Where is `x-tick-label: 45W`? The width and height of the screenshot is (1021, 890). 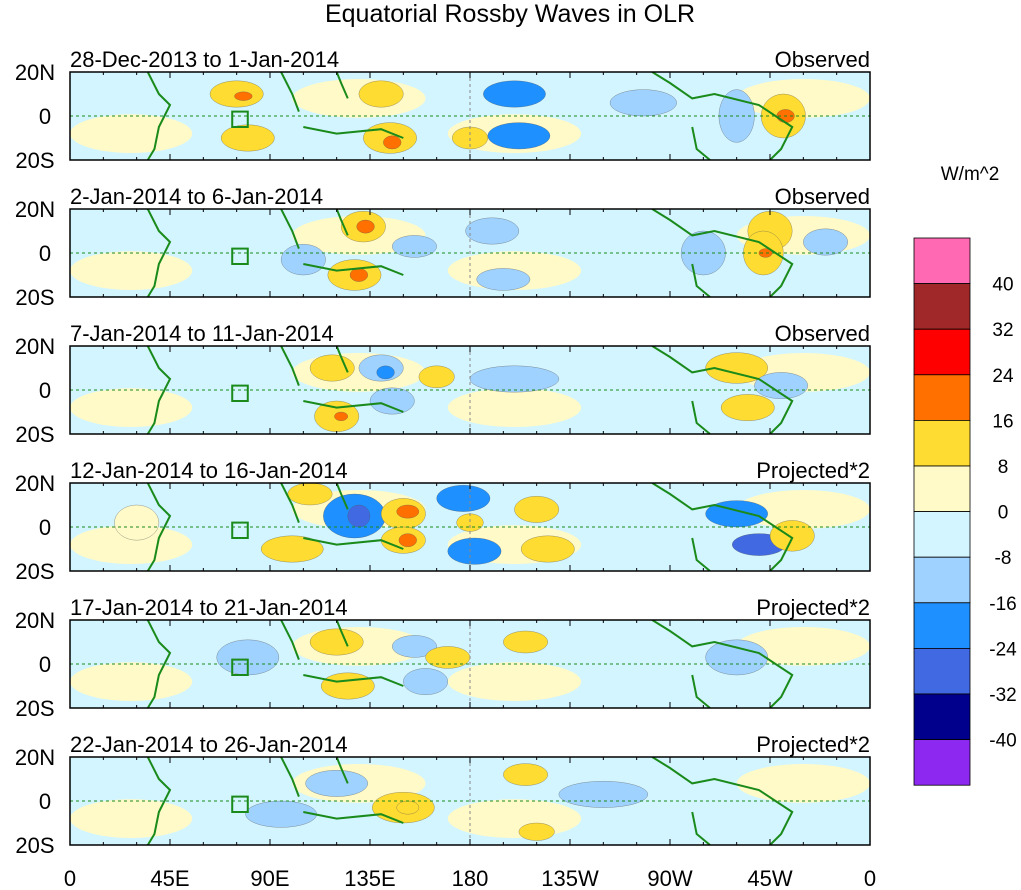
x-tick-label: 45W is located at coordinates (769, 878).